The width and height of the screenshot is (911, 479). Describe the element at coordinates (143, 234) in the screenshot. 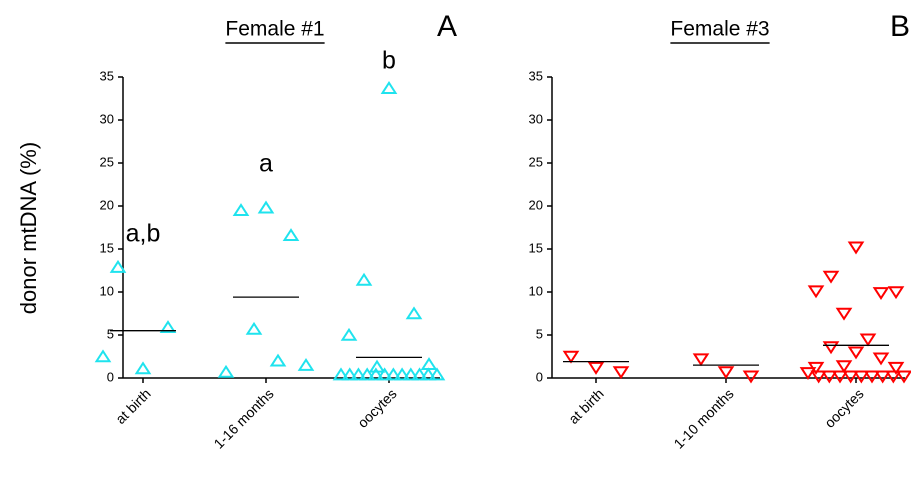

I see `annotation: a,b` at that location.